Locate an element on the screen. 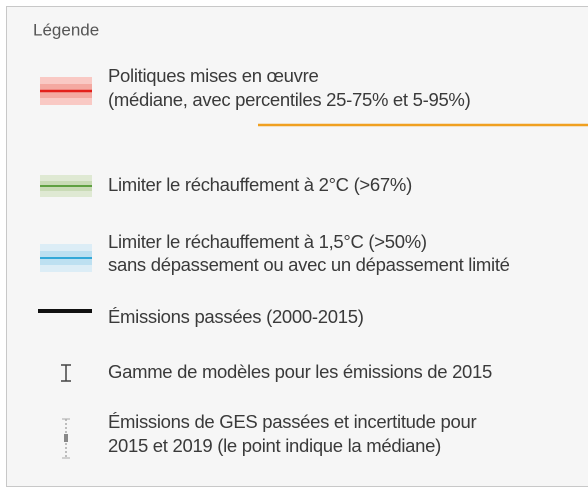 The image size is (588, 493). icon-policies is located at coordinates (66, 91).